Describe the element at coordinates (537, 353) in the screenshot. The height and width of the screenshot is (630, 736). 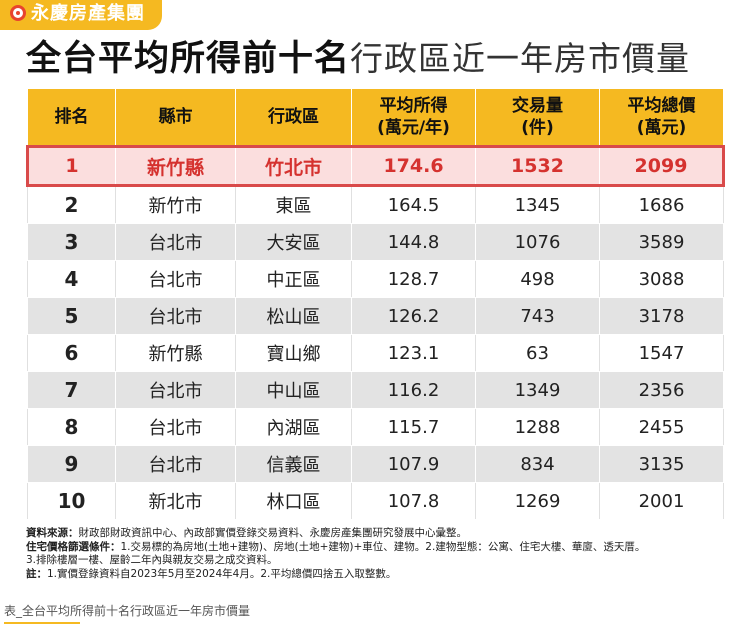
I see `cell-volume: 63` at that location.